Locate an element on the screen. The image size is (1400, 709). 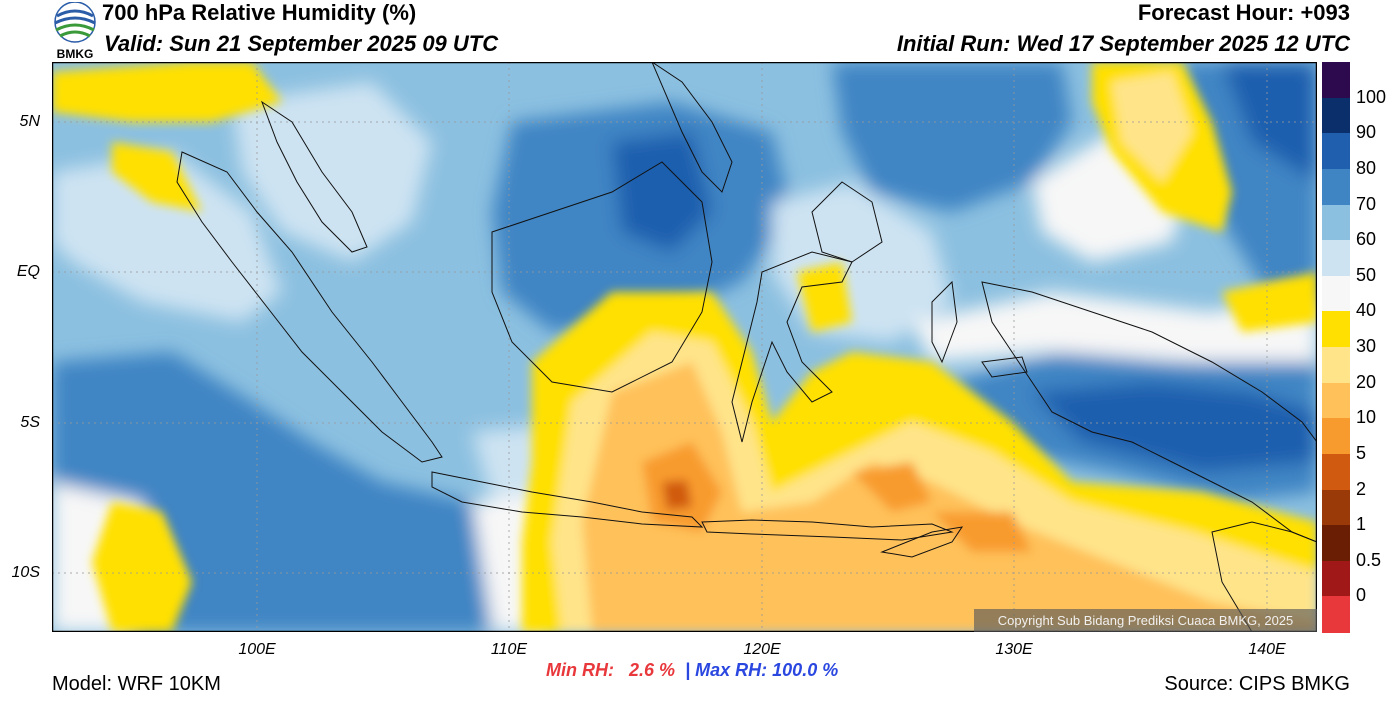
colorbar-label: 60 is located at coordinates (1366, 239).